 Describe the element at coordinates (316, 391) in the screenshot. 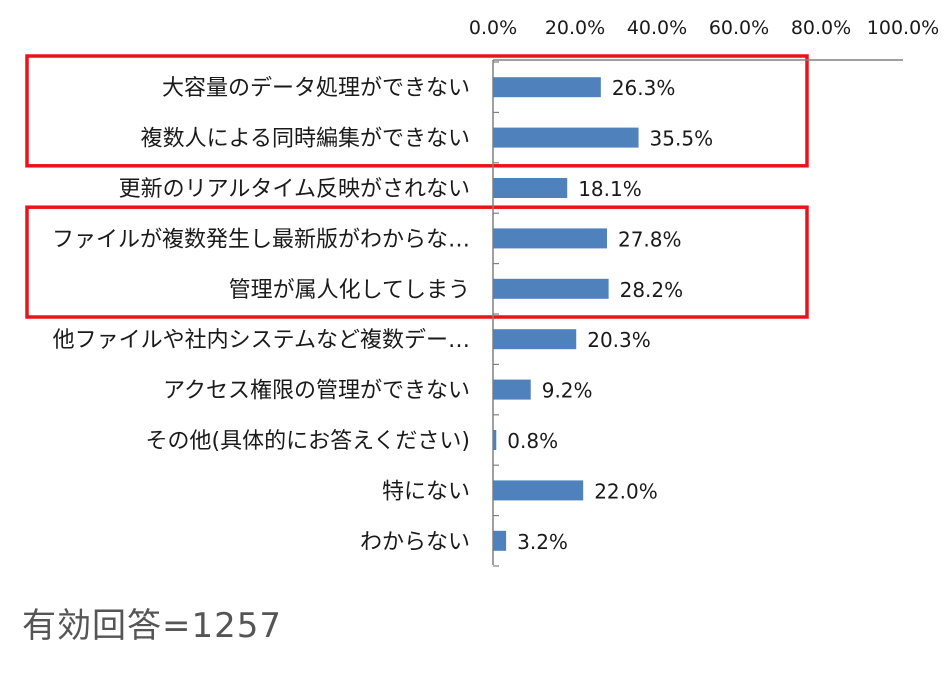

I see `category-label: アクセス権限の管理ができない` at that location.